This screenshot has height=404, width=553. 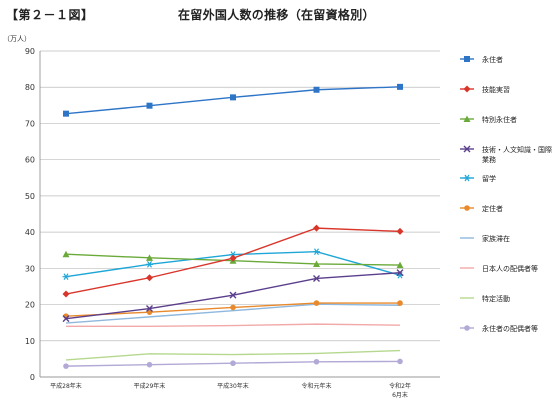 What do you see at coordinates (32, 377) in the screenshot?
I see `y-tick-label: 0` at bounding box center [32, 377].